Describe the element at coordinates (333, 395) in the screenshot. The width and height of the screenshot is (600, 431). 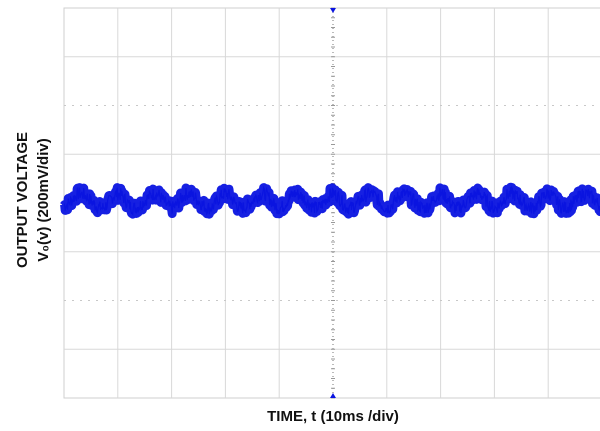
I see `trigger-marker-bottom` at that location.